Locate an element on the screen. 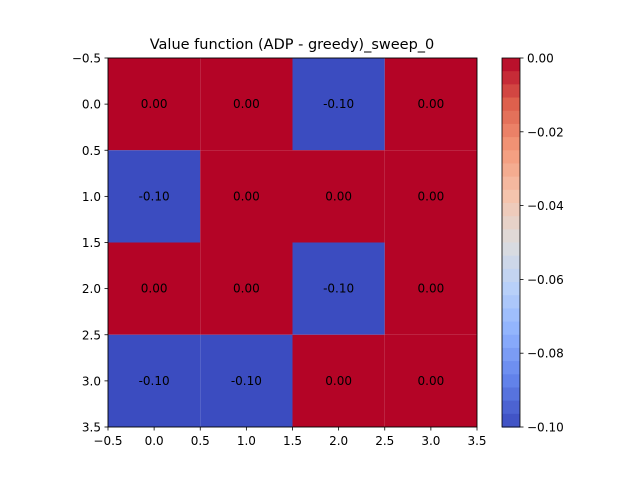 Image resolution: width=640 pixels, height=480 pixels. cell-label-r0-c0: 0.00 is located at coordinates (154, 104).